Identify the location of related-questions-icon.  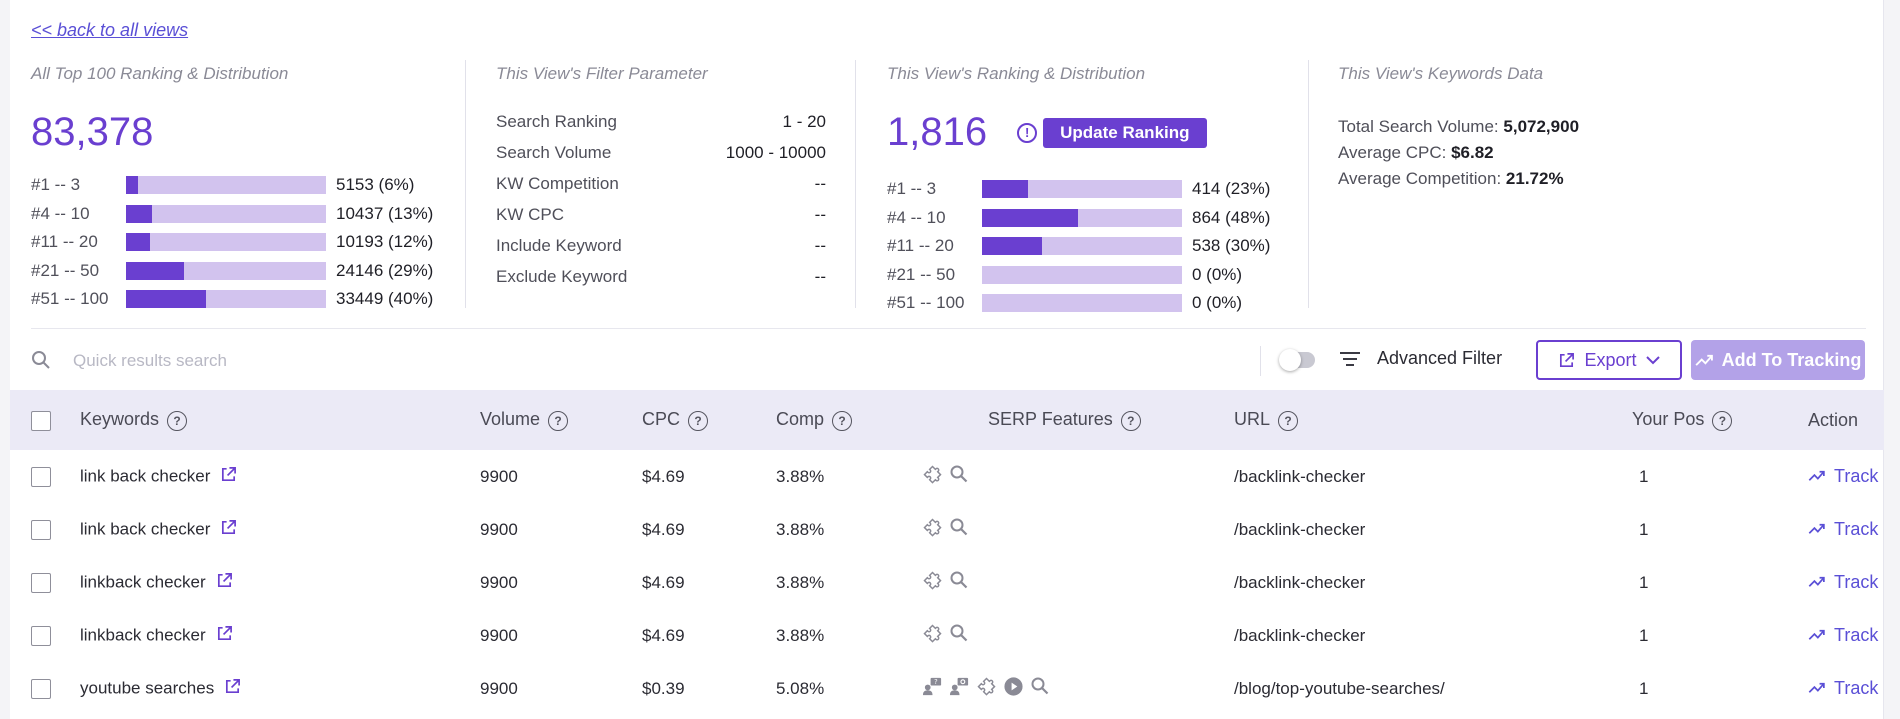
(959, 689).